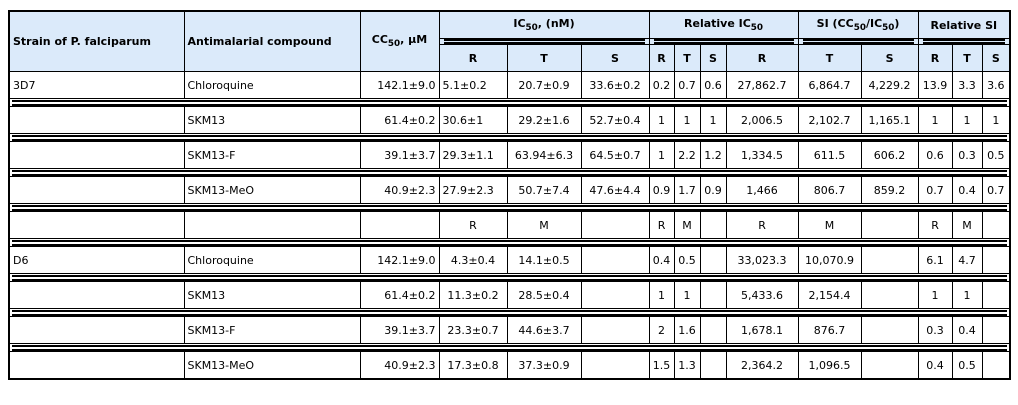 Image resolution: width=1018 pixels, height=405 pixels. Describe the element at coordinates (473, 120) in the screenshot. I see `value-cell: 30.6±1` at that location.